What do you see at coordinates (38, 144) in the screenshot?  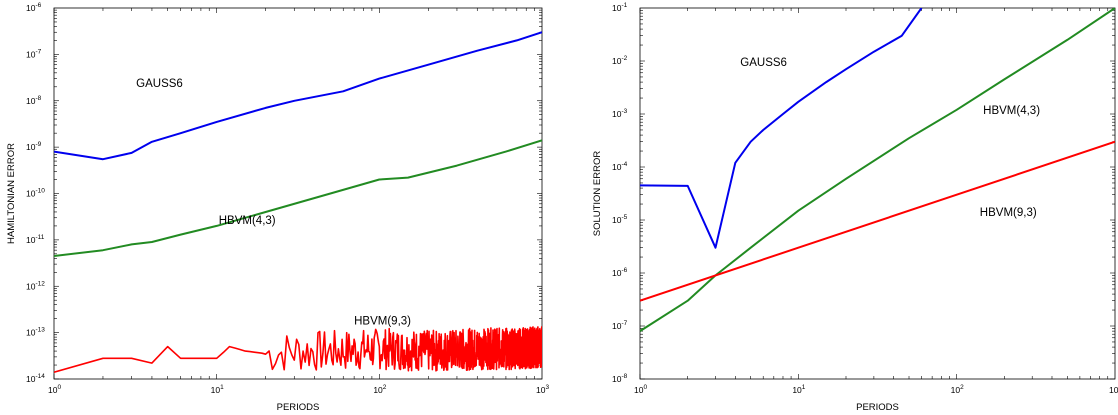 I see `tick-exponent: -9` at bounding box center [38, 144].